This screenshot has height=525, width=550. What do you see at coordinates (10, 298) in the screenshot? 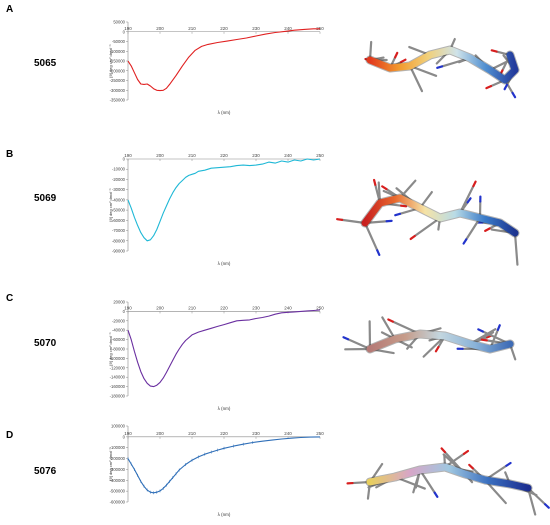
I see `panel-label: C` at bounding box center [10, 298].